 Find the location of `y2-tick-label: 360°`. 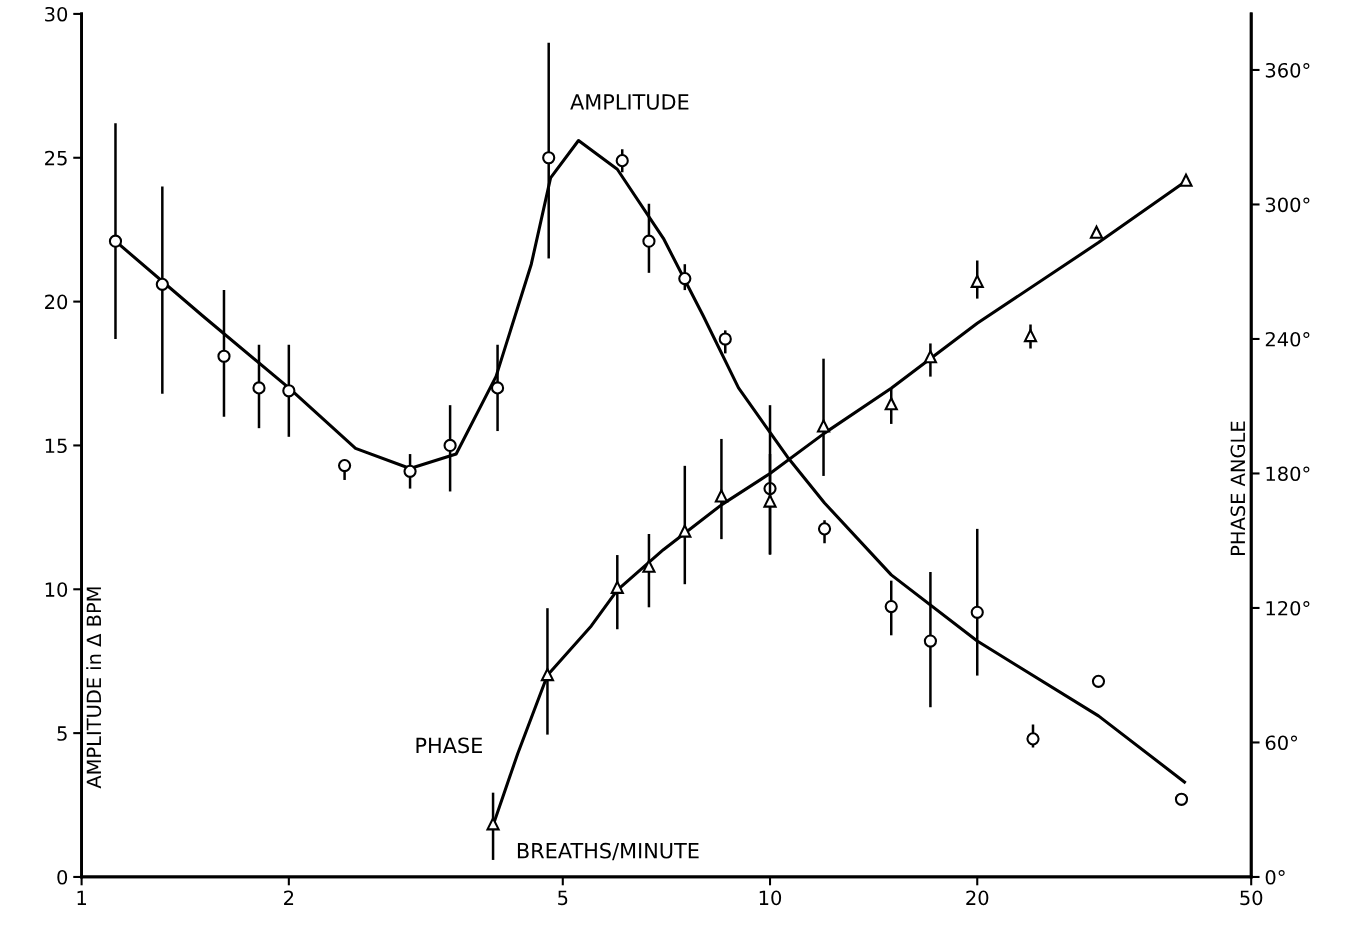

y2-tick-label: 360° is located at coordinates (1287, 70).